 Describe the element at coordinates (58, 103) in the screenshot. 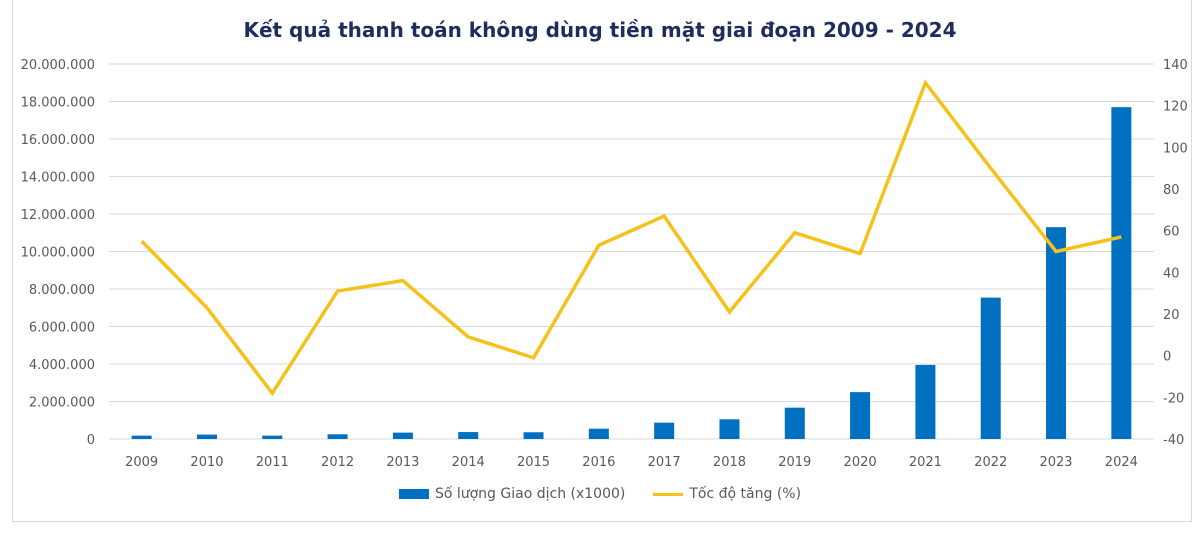

I see `left-axis-tick: 18.000.000` at that location.